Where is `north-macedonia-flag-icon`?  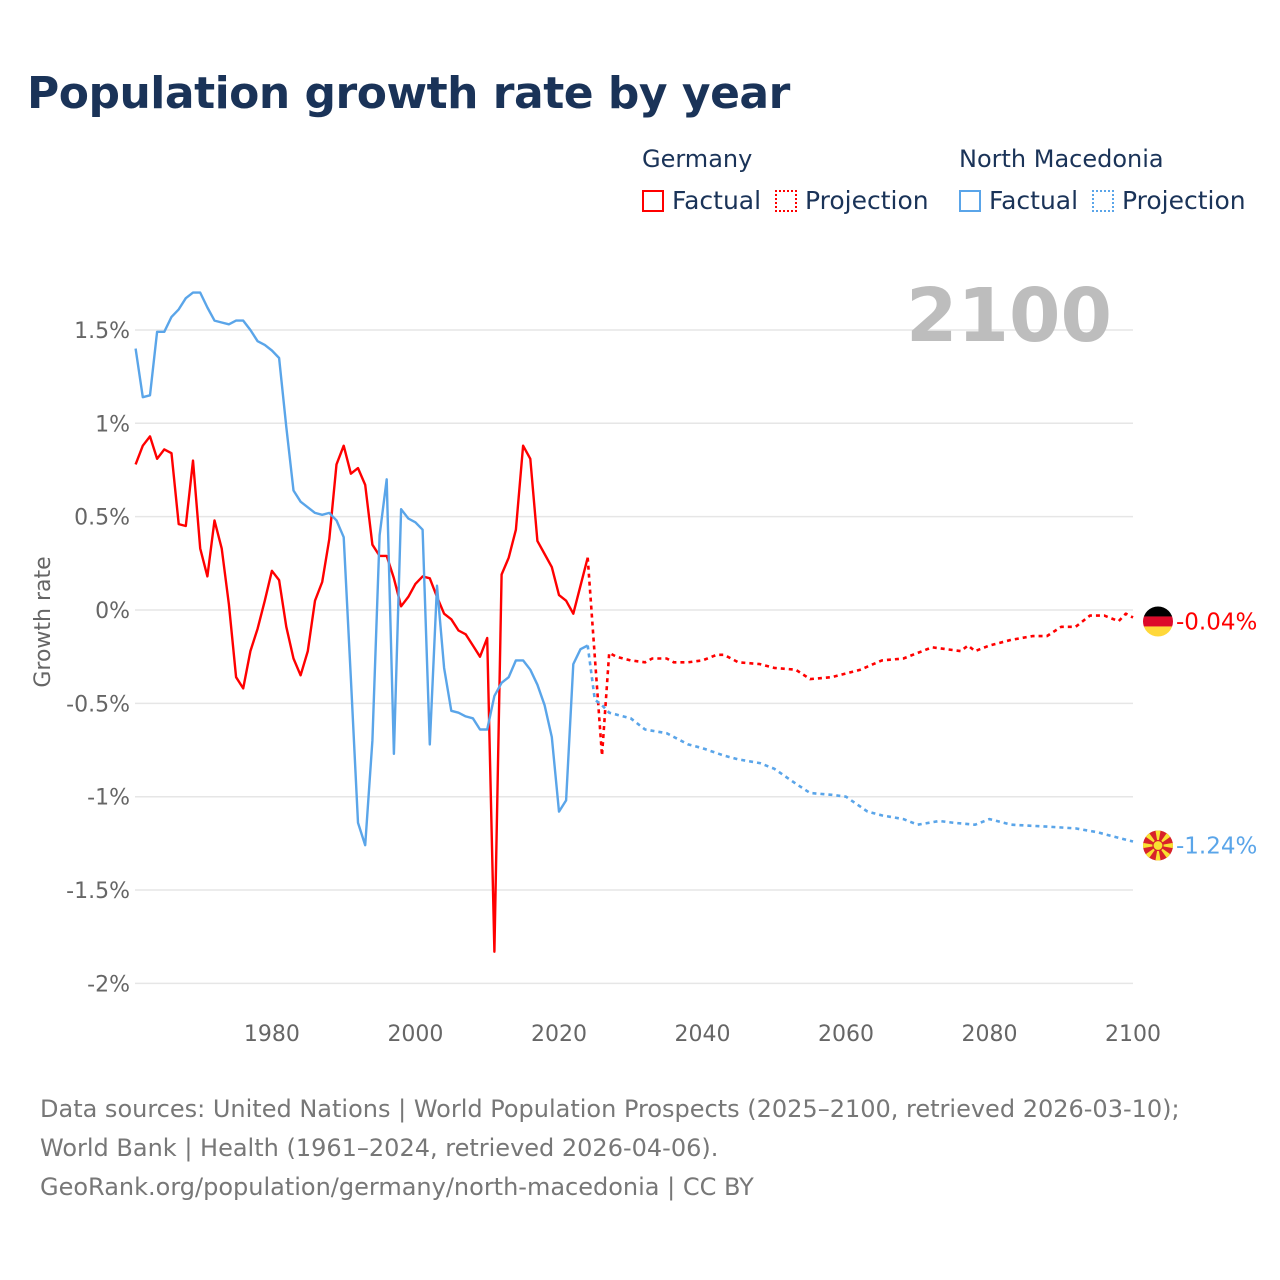
north-macedonia-flag-icon is located at coordinates (1158, 845).